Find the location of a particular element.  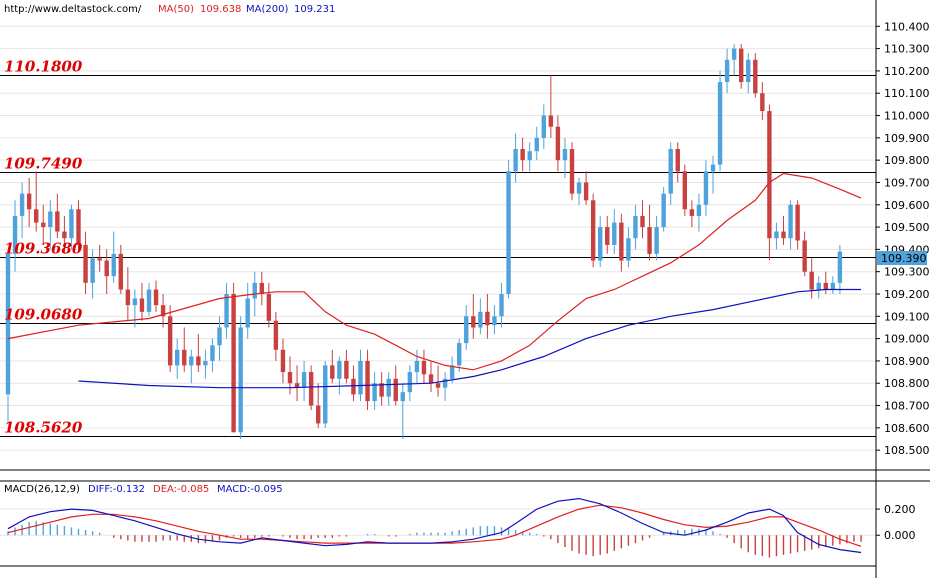

price-tick-label: 108.600 is located at coordinates (907, 428).